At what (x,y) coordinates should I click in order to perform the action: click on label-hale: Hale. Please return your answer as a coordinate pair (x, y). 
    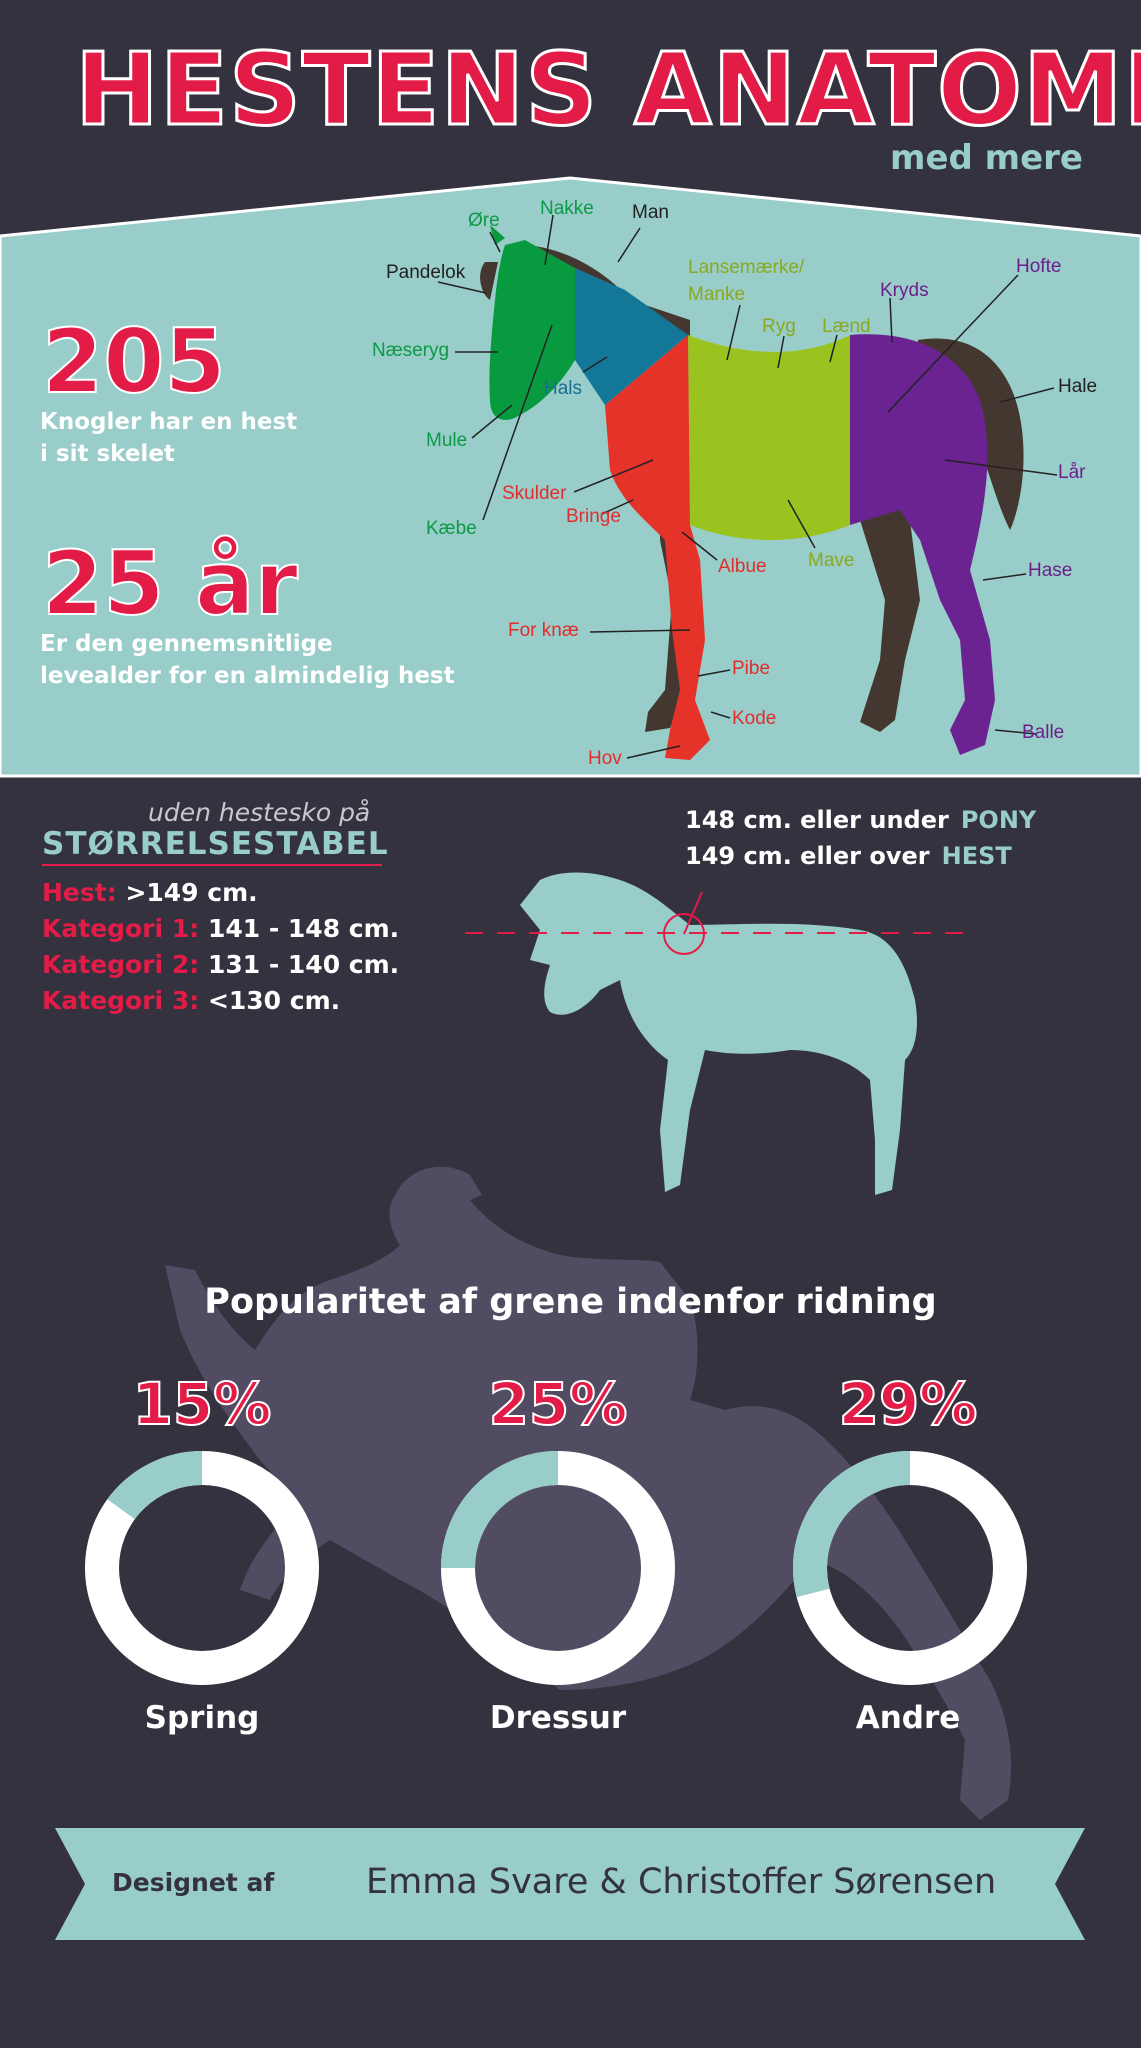
    Looking at the image, I should click on (1078, 386).